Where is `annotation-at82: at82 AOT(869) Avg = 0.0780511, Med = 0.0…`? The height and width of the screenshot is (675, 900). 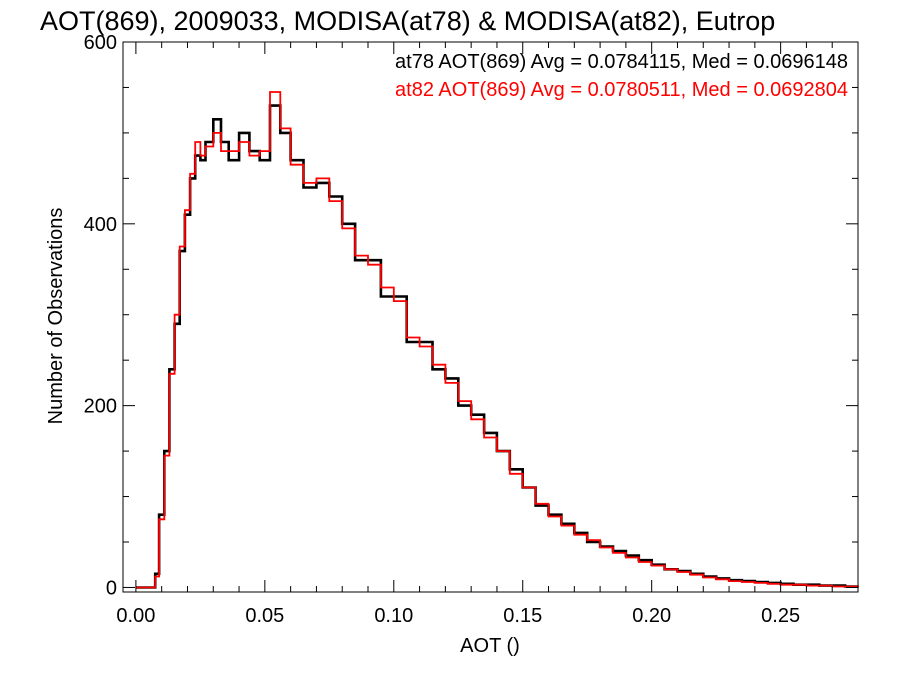 annotation-at82: at82 AOT(869) Avg = 0.0780511, Med = 0.0… is located at coordinates (621, 90).